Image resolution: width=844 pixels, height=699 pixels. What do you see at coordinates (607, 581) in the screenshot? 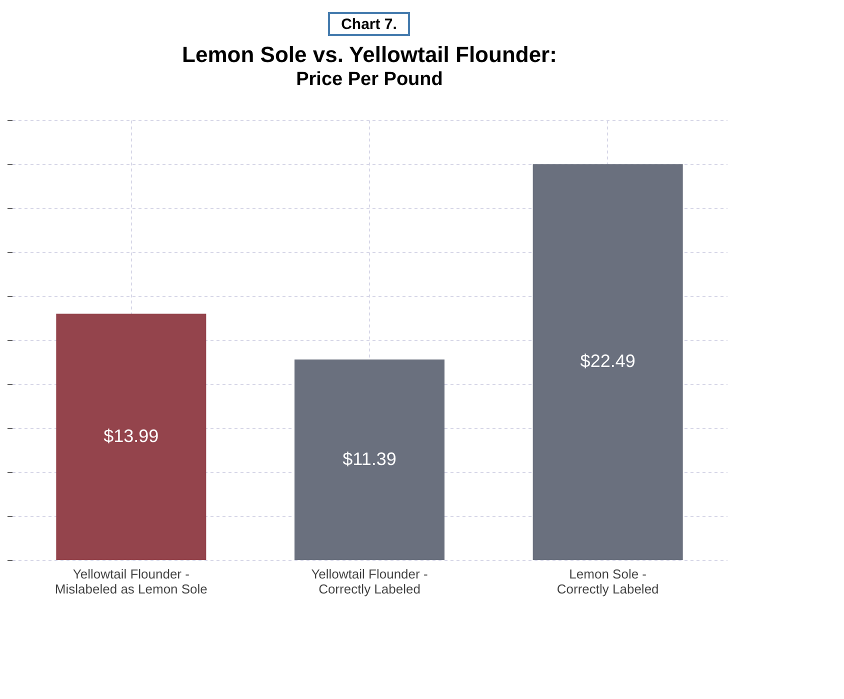
I see `x-tick-label: Lemon Sole - Correctly Labeled` at bounding box center [607, 581].